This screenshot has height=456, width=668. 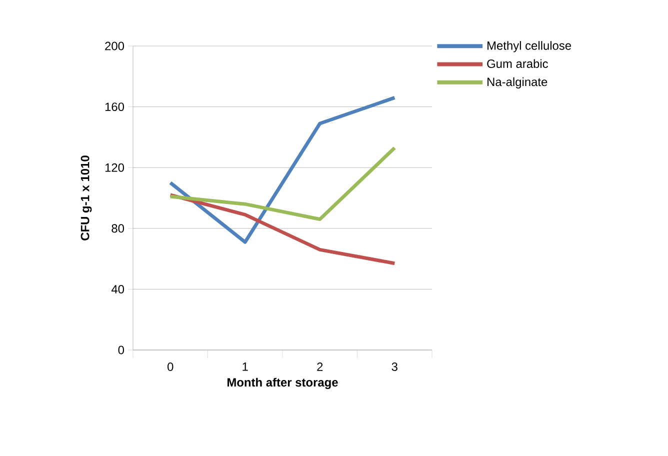 I want to click on x-tick-label: 0, so click(x=171, y=366).